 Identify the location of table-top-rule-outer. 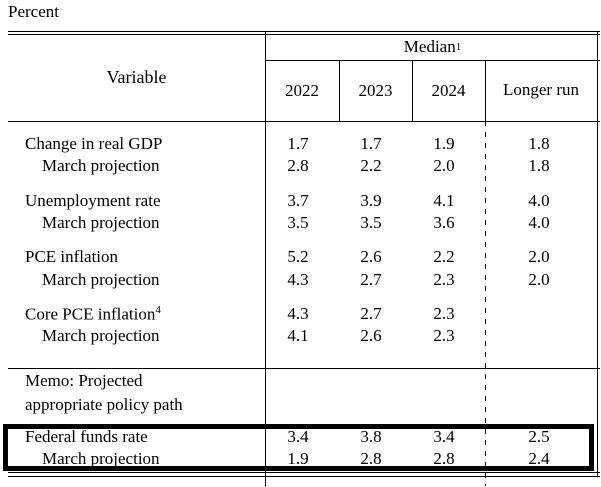
(304, 31).